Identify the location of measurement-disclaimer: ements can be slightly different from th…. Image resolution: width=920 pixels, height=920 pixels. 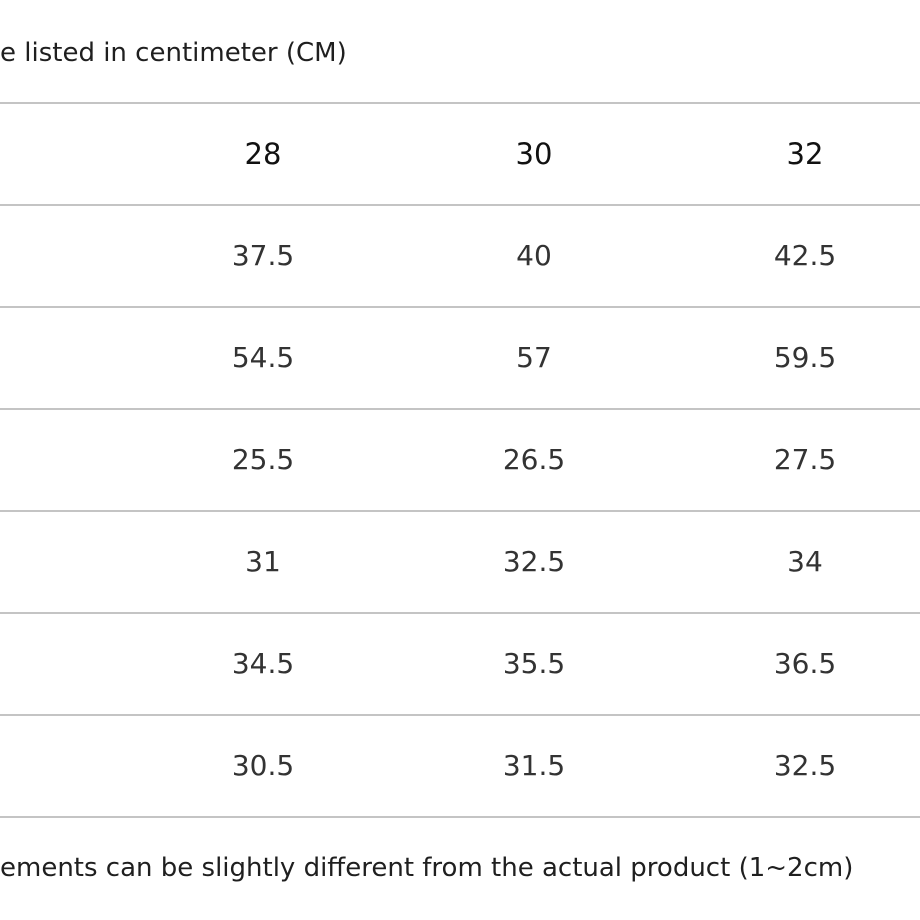
(427, 868).